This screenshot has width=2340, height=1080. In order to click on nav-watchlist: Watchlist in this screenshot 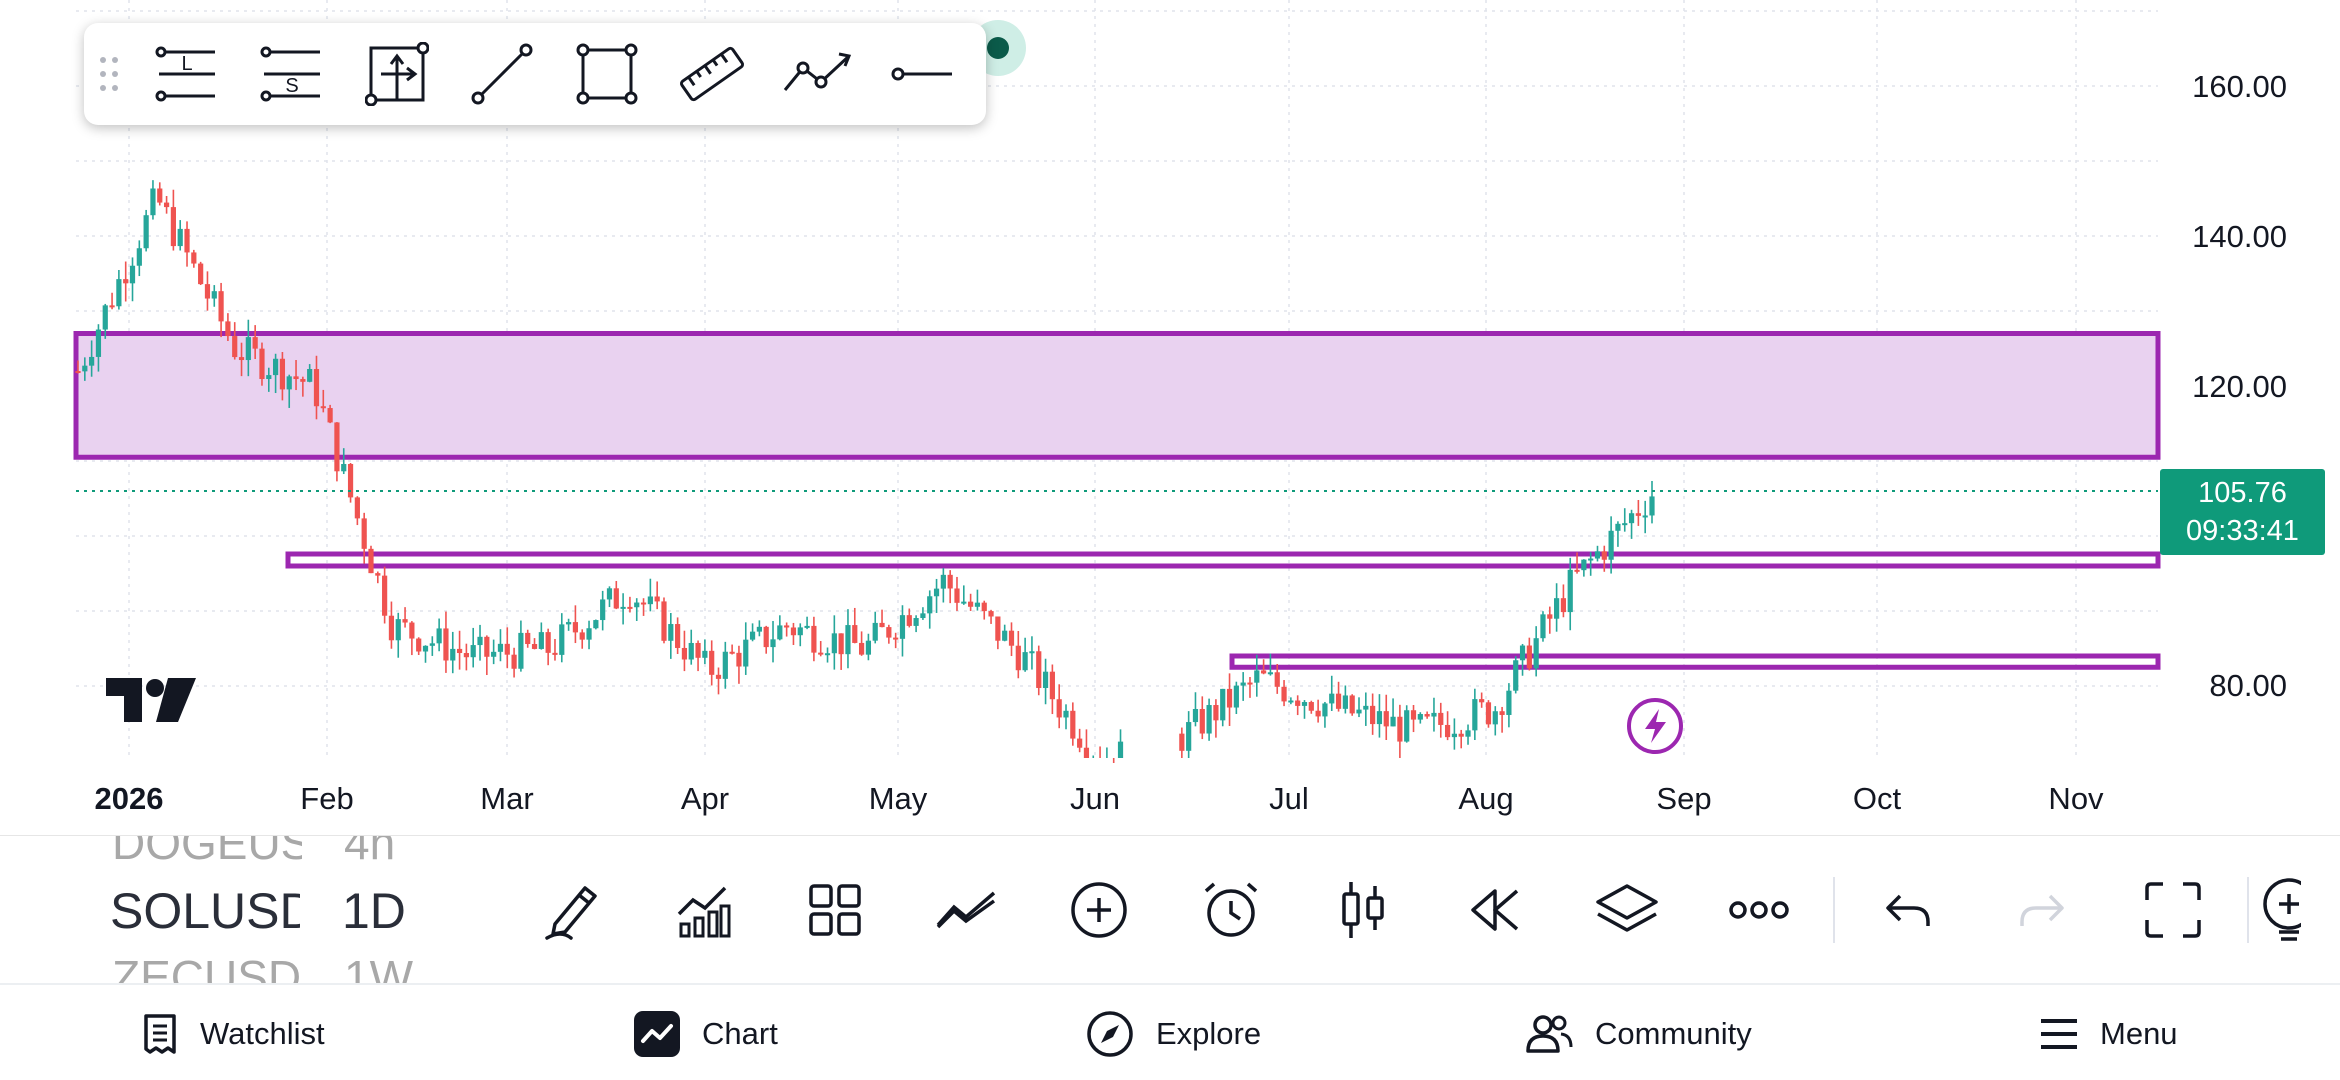, I will do `click(233, 1032)`.